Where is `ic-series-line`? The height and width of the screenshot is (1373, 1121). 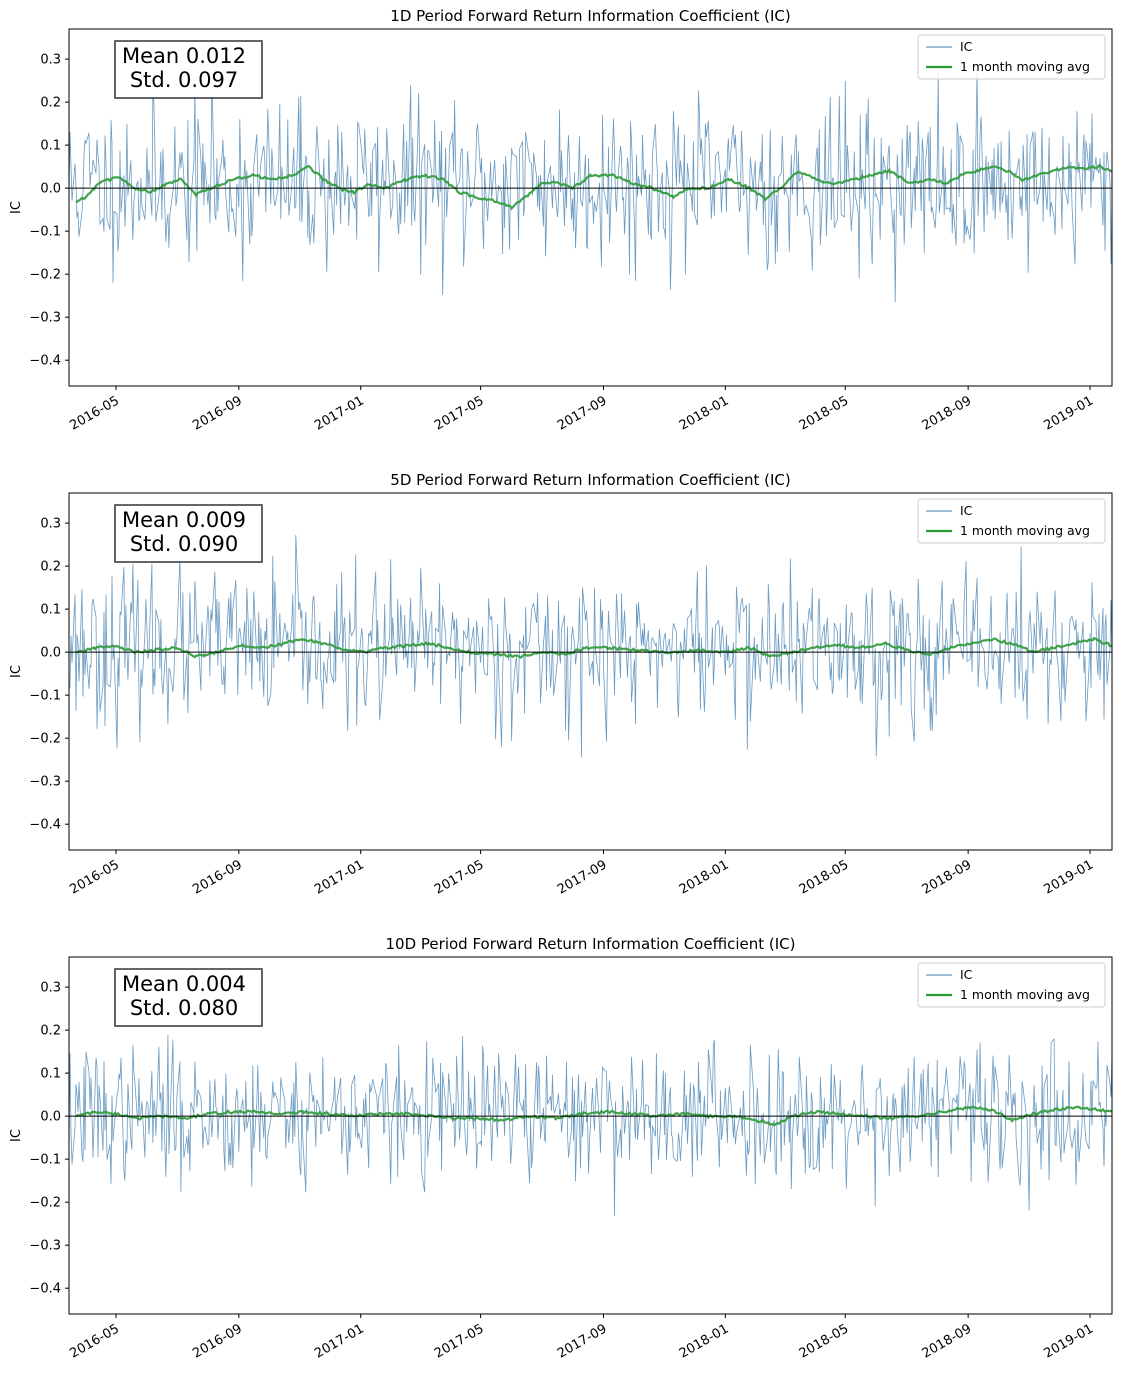 ic-series-line is located at coordinates (590, 1125).